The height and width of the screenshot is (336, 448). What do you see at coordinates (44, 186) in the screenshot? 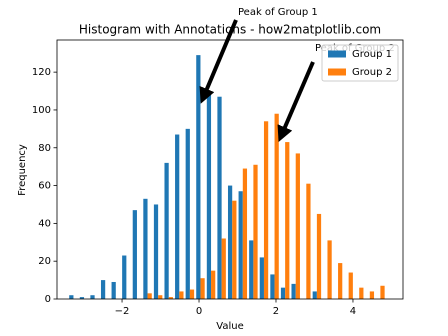
I see `y-tick-label: 60` at bounding box center [44, 186].